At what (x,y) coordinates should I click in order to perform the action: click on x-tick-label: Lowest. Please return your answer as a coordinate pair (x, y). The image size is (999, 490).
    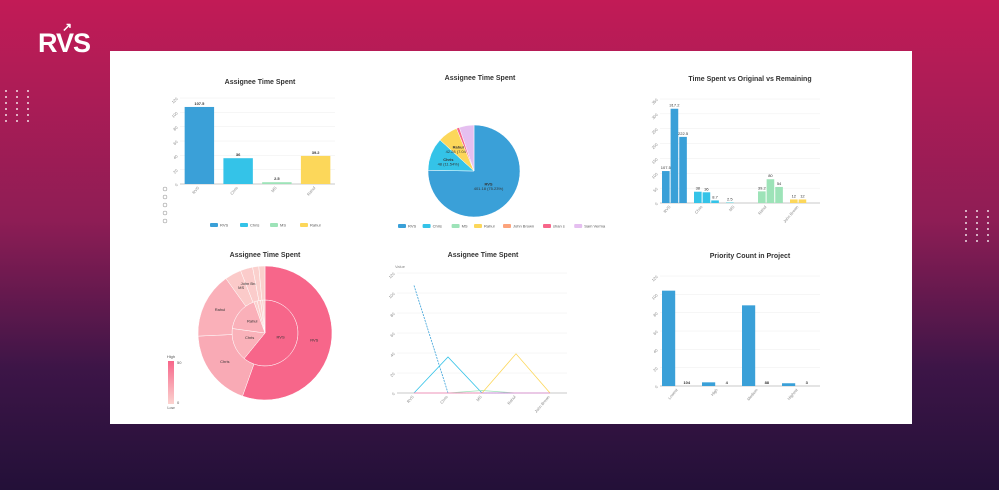
    Looking at the image, I should click on (673, 394).